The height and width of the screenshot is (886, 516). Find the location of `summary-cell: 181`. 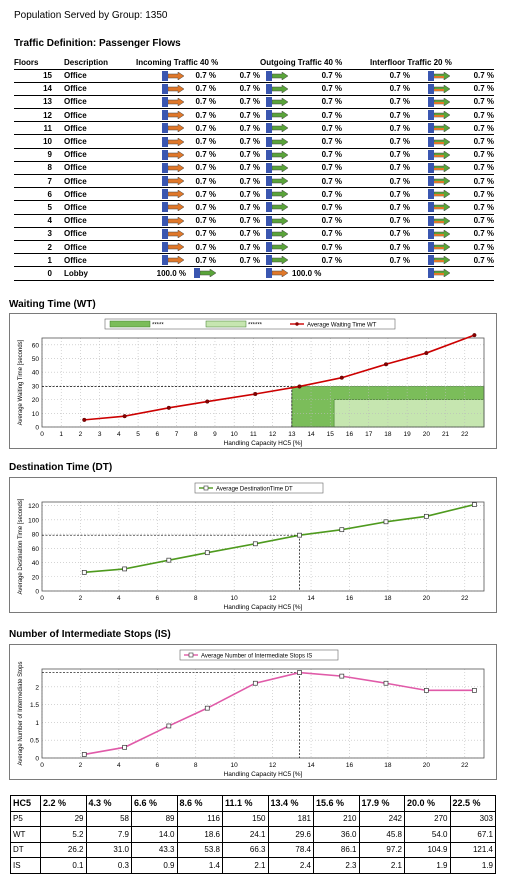

summary-cell: 181 is located at coordinates (290, 818).